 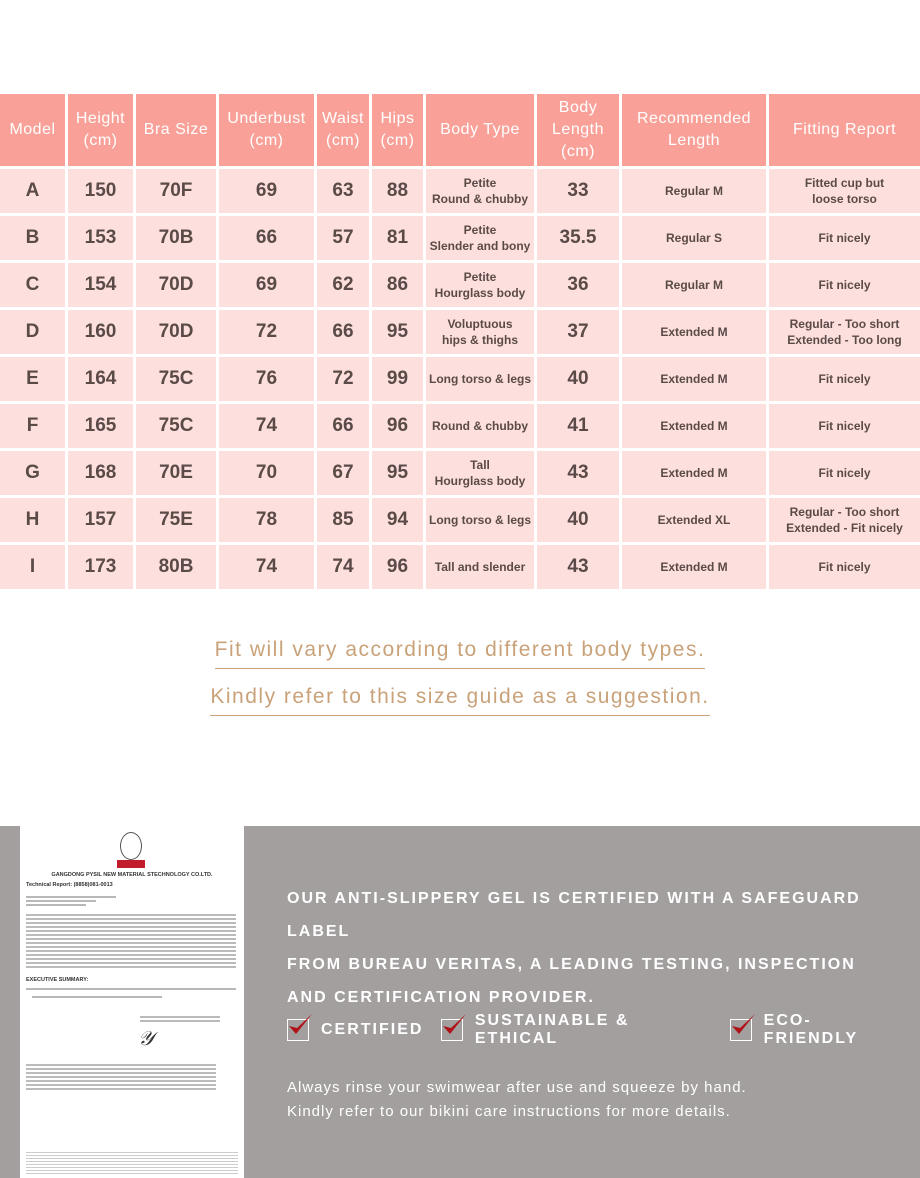 I want to click on cell-waist: 67, so click(x=343, y=473).